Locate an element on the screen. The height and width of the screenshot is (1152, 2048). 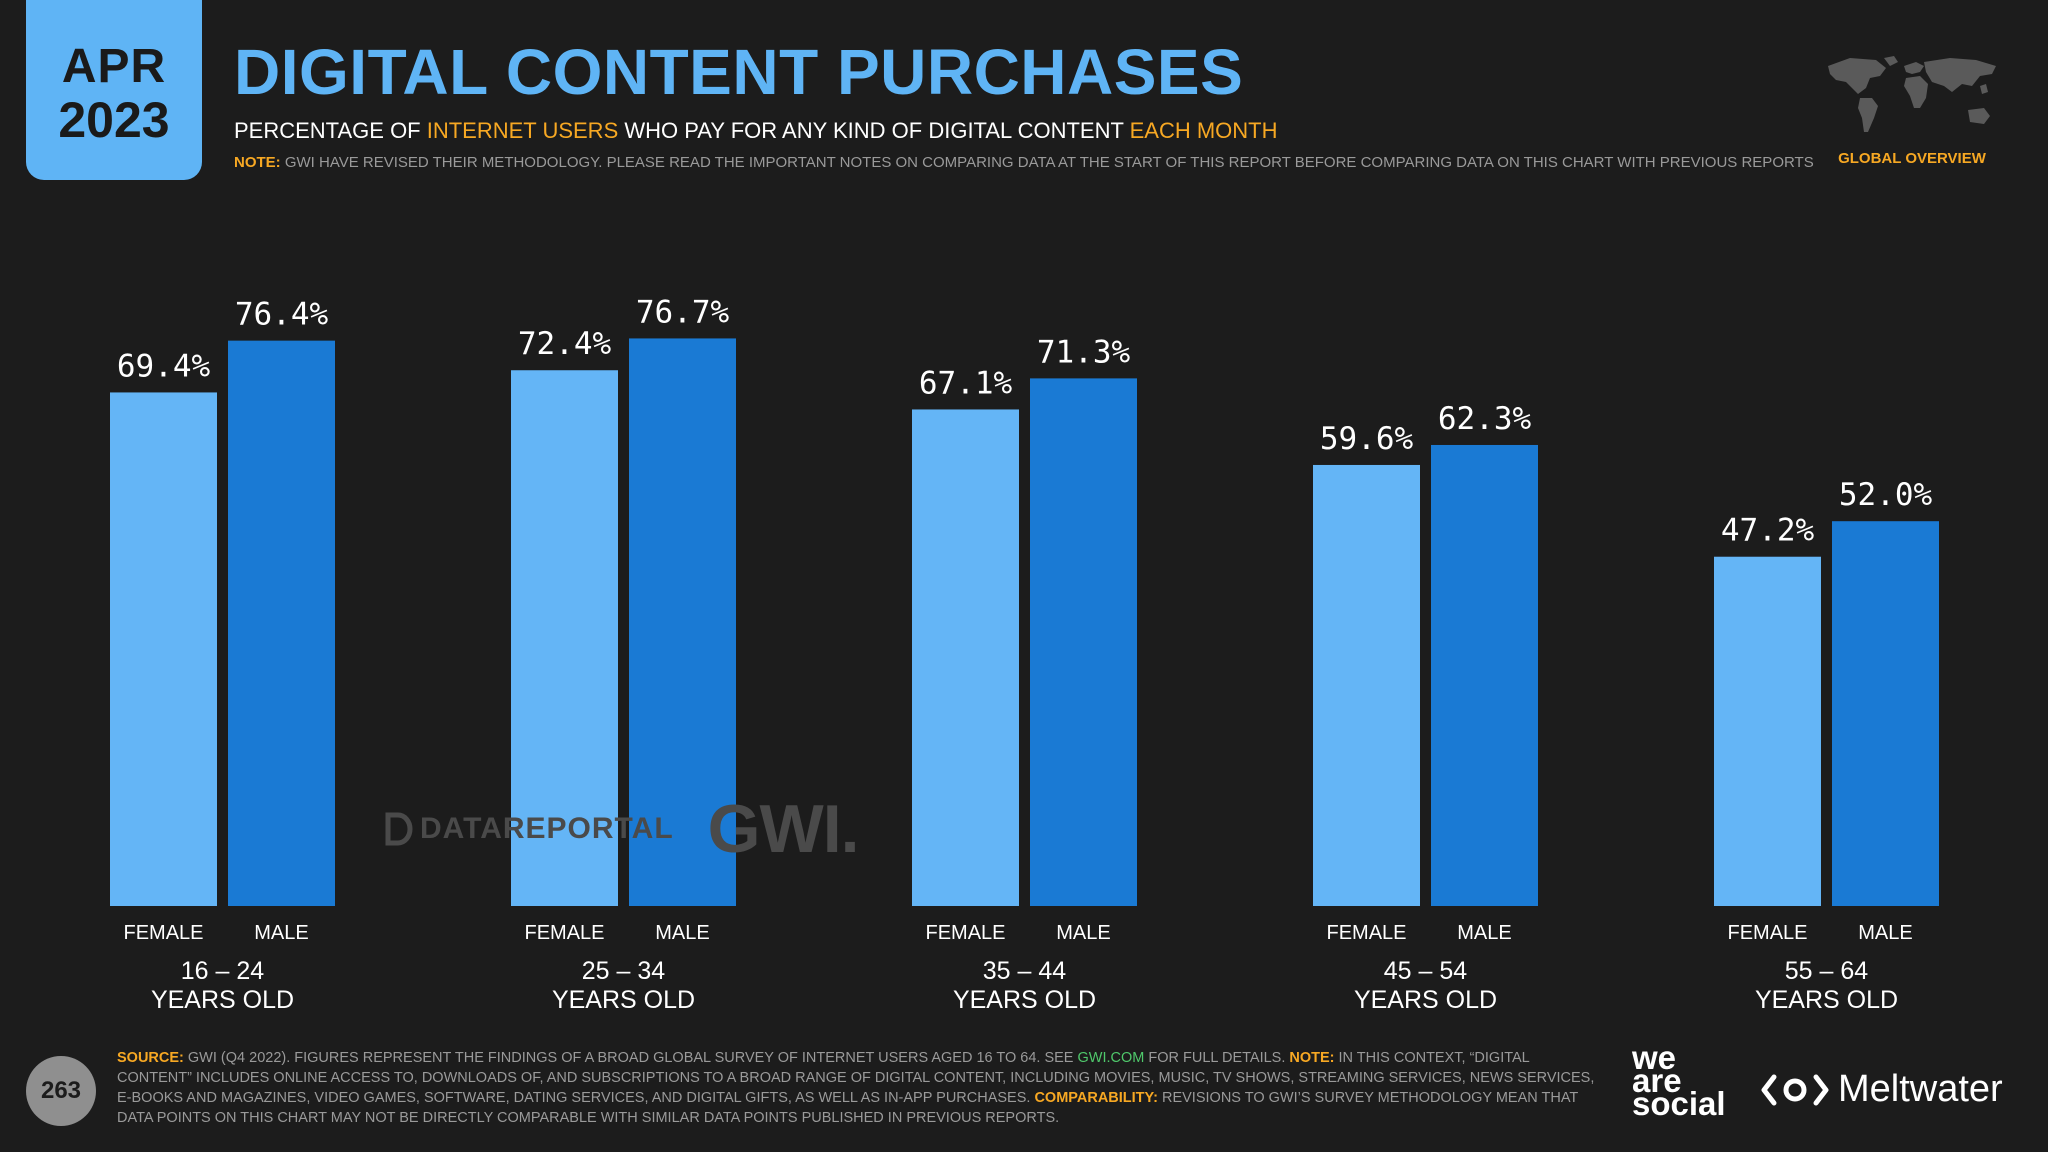
series-label-male-4: MALE is located at coordinates (1484, 933).